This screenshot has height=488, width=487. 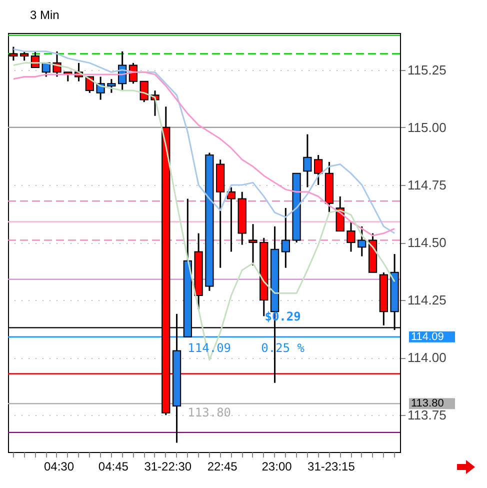 I want to click on annotation: 114.09, so click(x=210, y=348).